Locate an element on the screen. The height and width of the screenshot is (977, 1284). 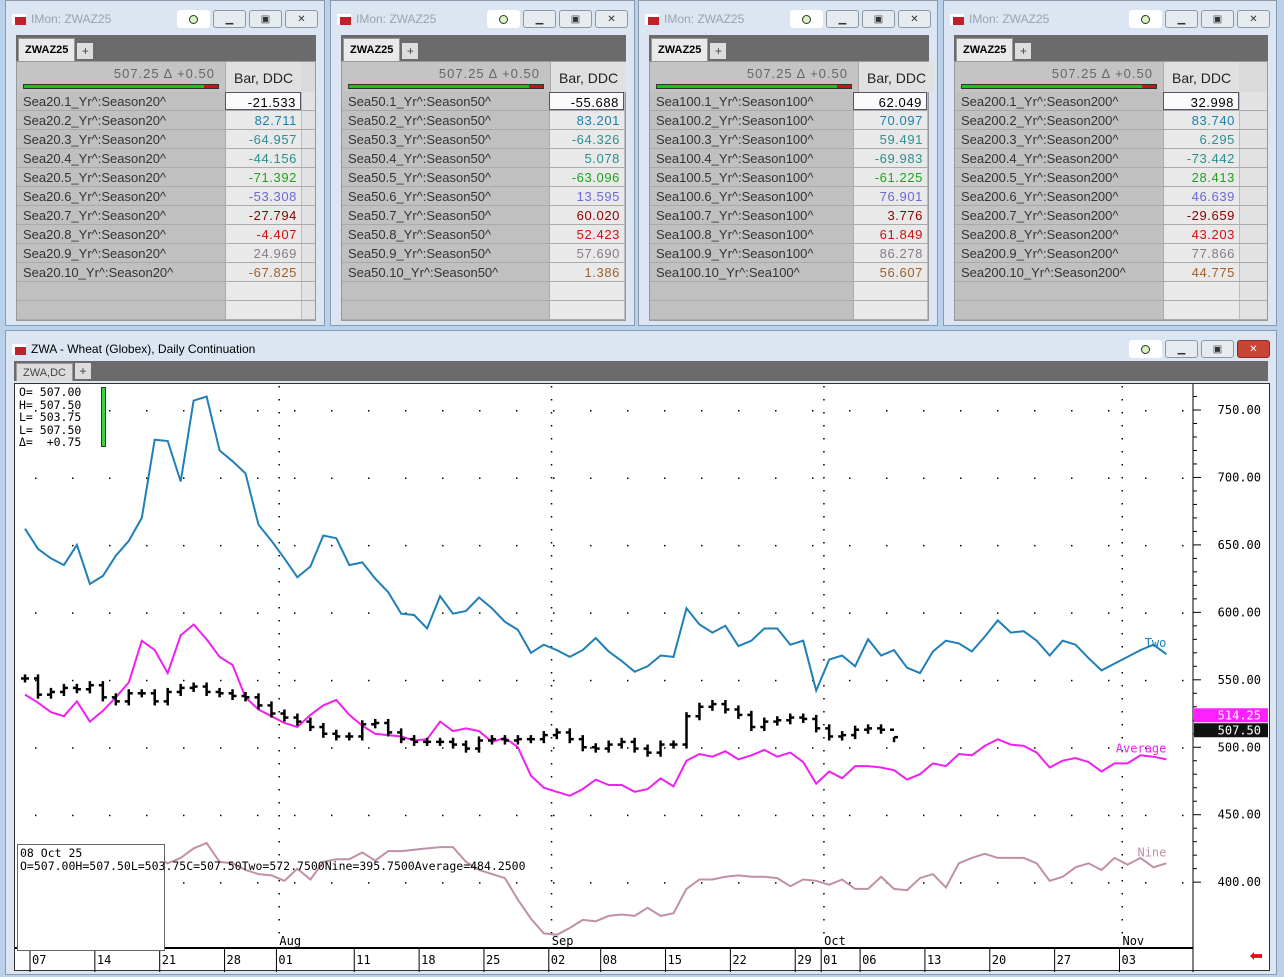
table-row: Sea50.10_Yr^:Season50^ 1.386 is located at coordinates (483, 272).